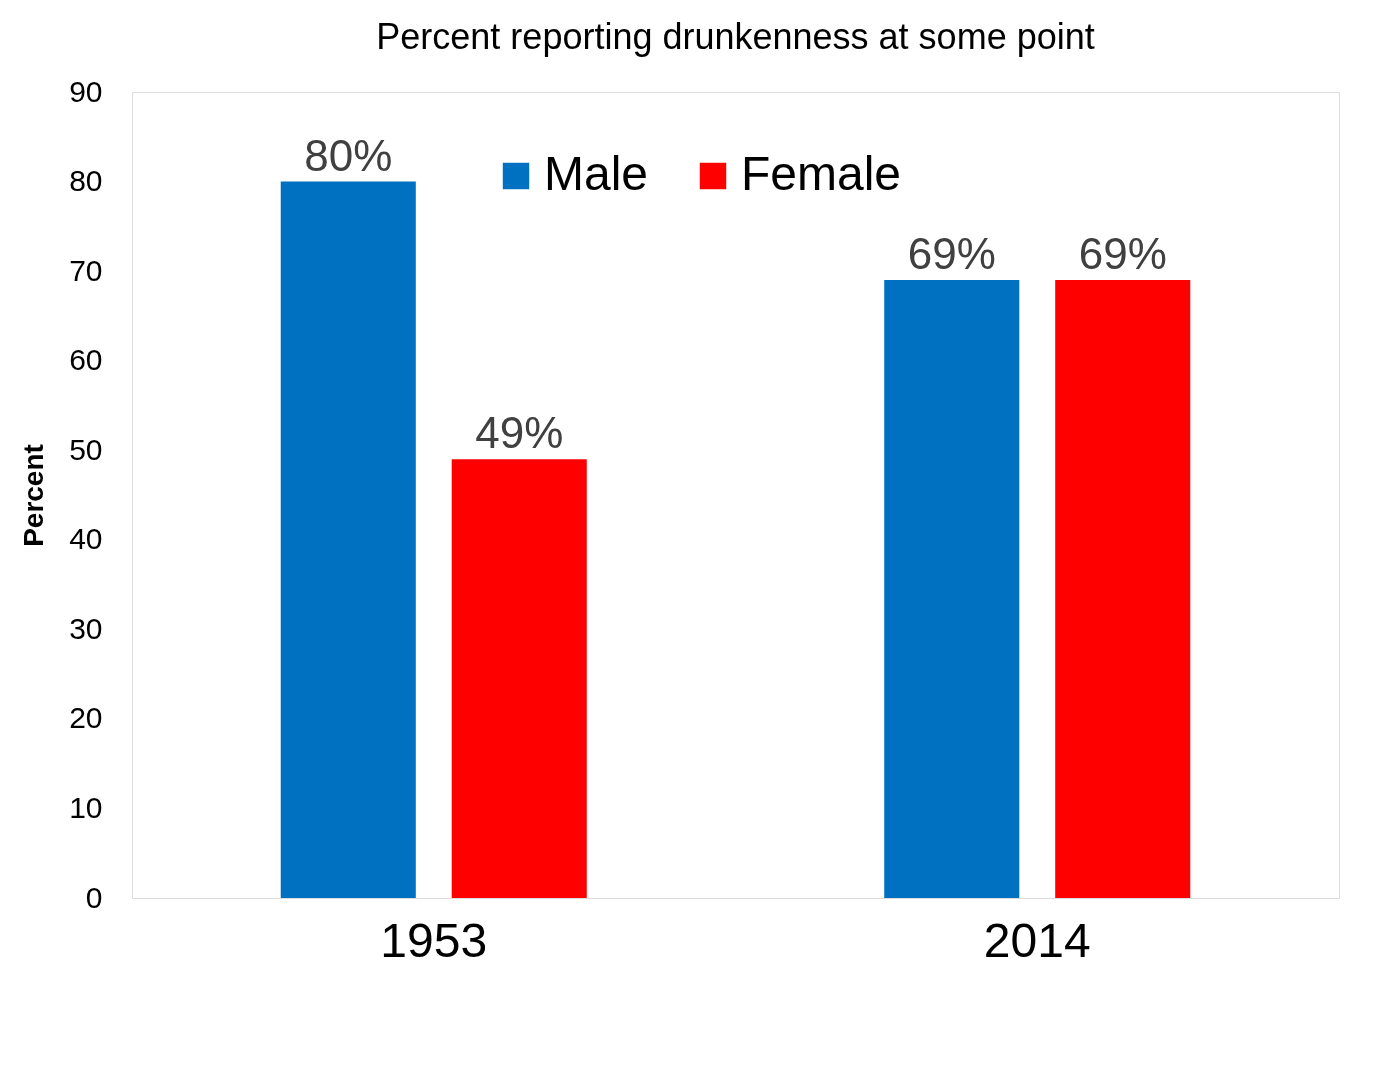 This screenshot has width=1387, height=1069. What do you see at coordinates (735, 36) in the screenshot?
I see `chart-title: Percent reporting drunkenness at some point` at bounding box center [735, 36].